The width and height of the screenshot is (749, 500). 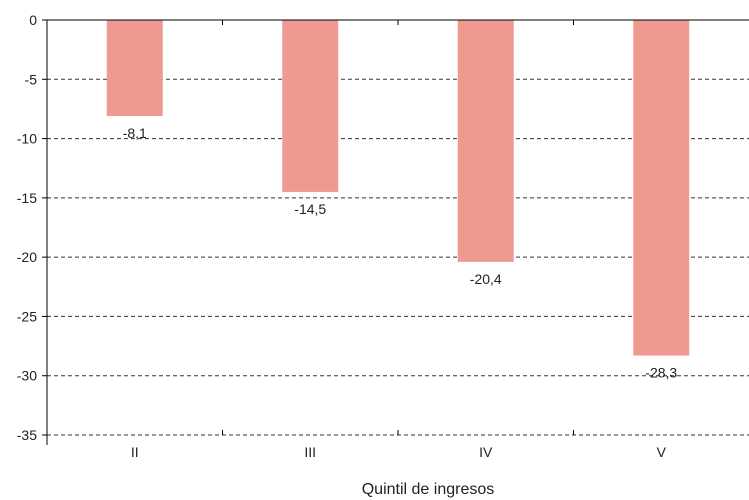 I want to click on y-tick-label: -20, so click(x=27, y=257).